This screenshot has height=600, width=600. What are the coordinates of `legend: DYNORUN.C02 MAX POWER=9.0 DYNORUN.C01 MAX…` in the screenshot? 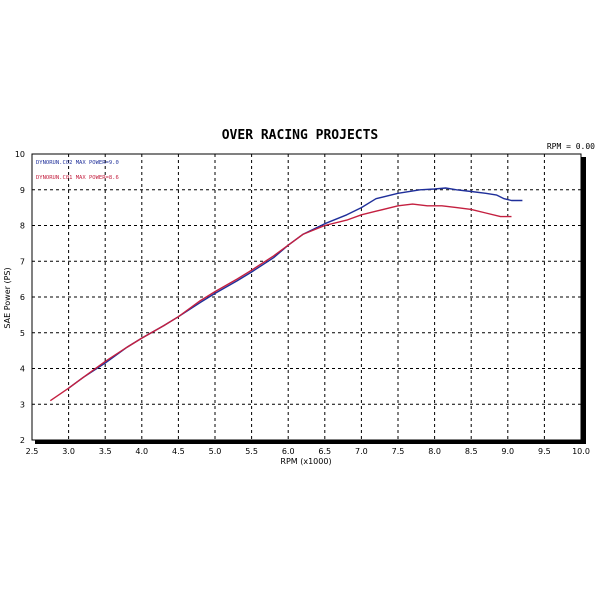 It's located at (77, 170).